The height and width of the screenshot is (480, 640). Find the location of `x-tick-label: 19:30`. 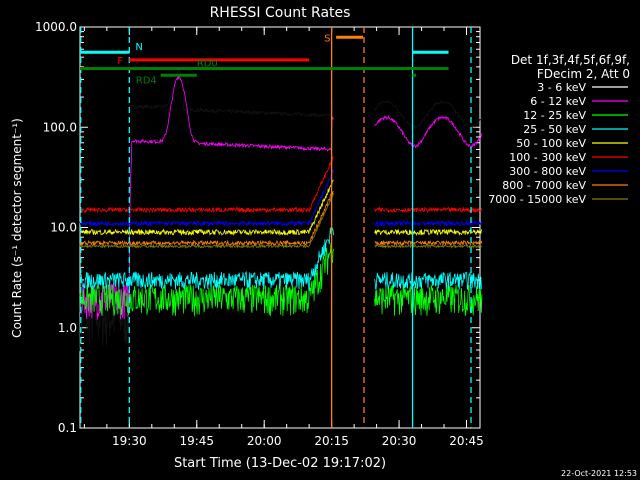

x-tick-label: 19:30 is located at coordinates (129, 441).